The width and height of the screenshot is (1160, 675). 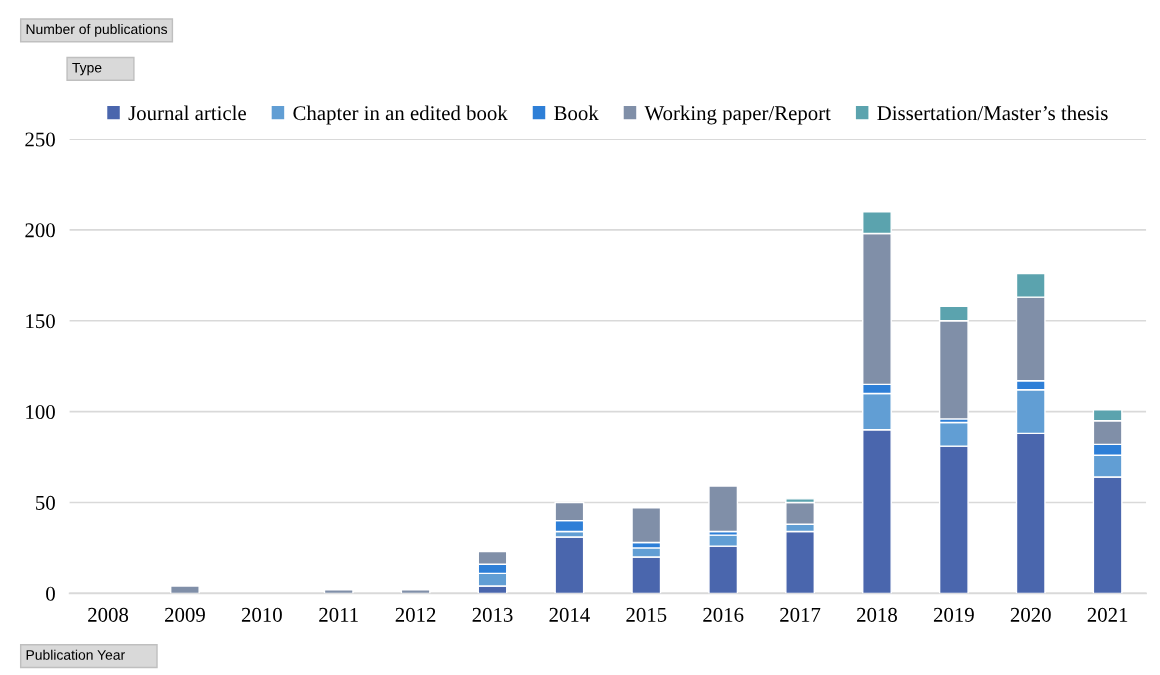 What do you see at coordinates (877, 614) in the screenshot?
I see `x-tick-label: 2018` at bounding box center [877, 614].